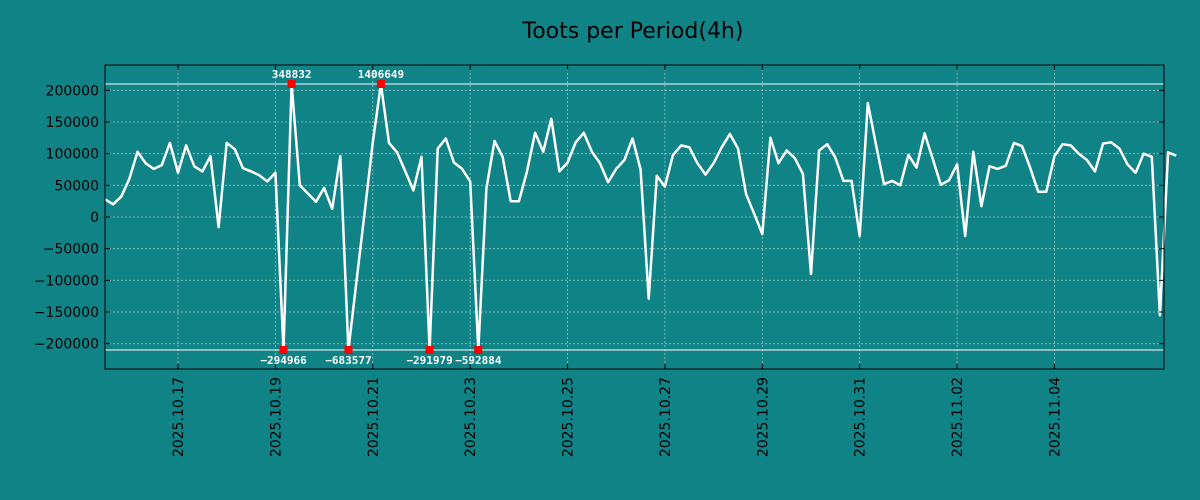 This screenshot has height=500, width=1200. What do you see at coordinates (429, 360) in the screenshot?
I see `outlier-label: −291979` at bounding box center [429, 360].